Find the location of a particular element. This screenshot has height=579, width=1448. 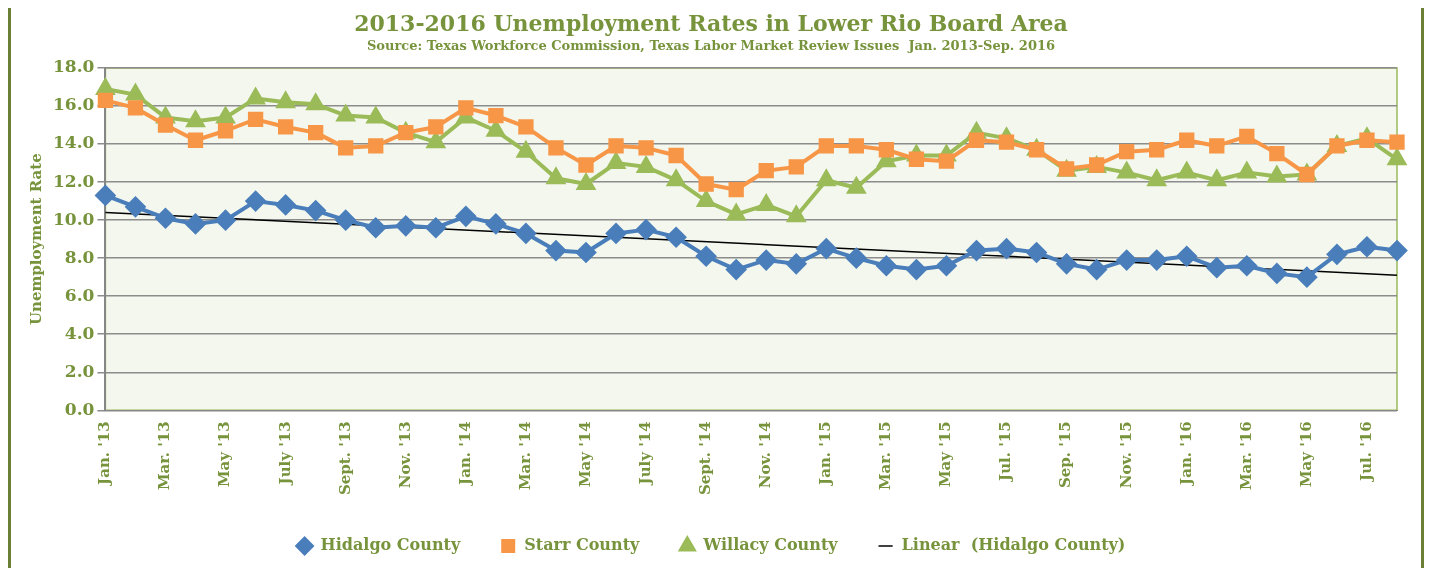

x-tick-label: Jan. '15 is located at coordinates (825, 454).